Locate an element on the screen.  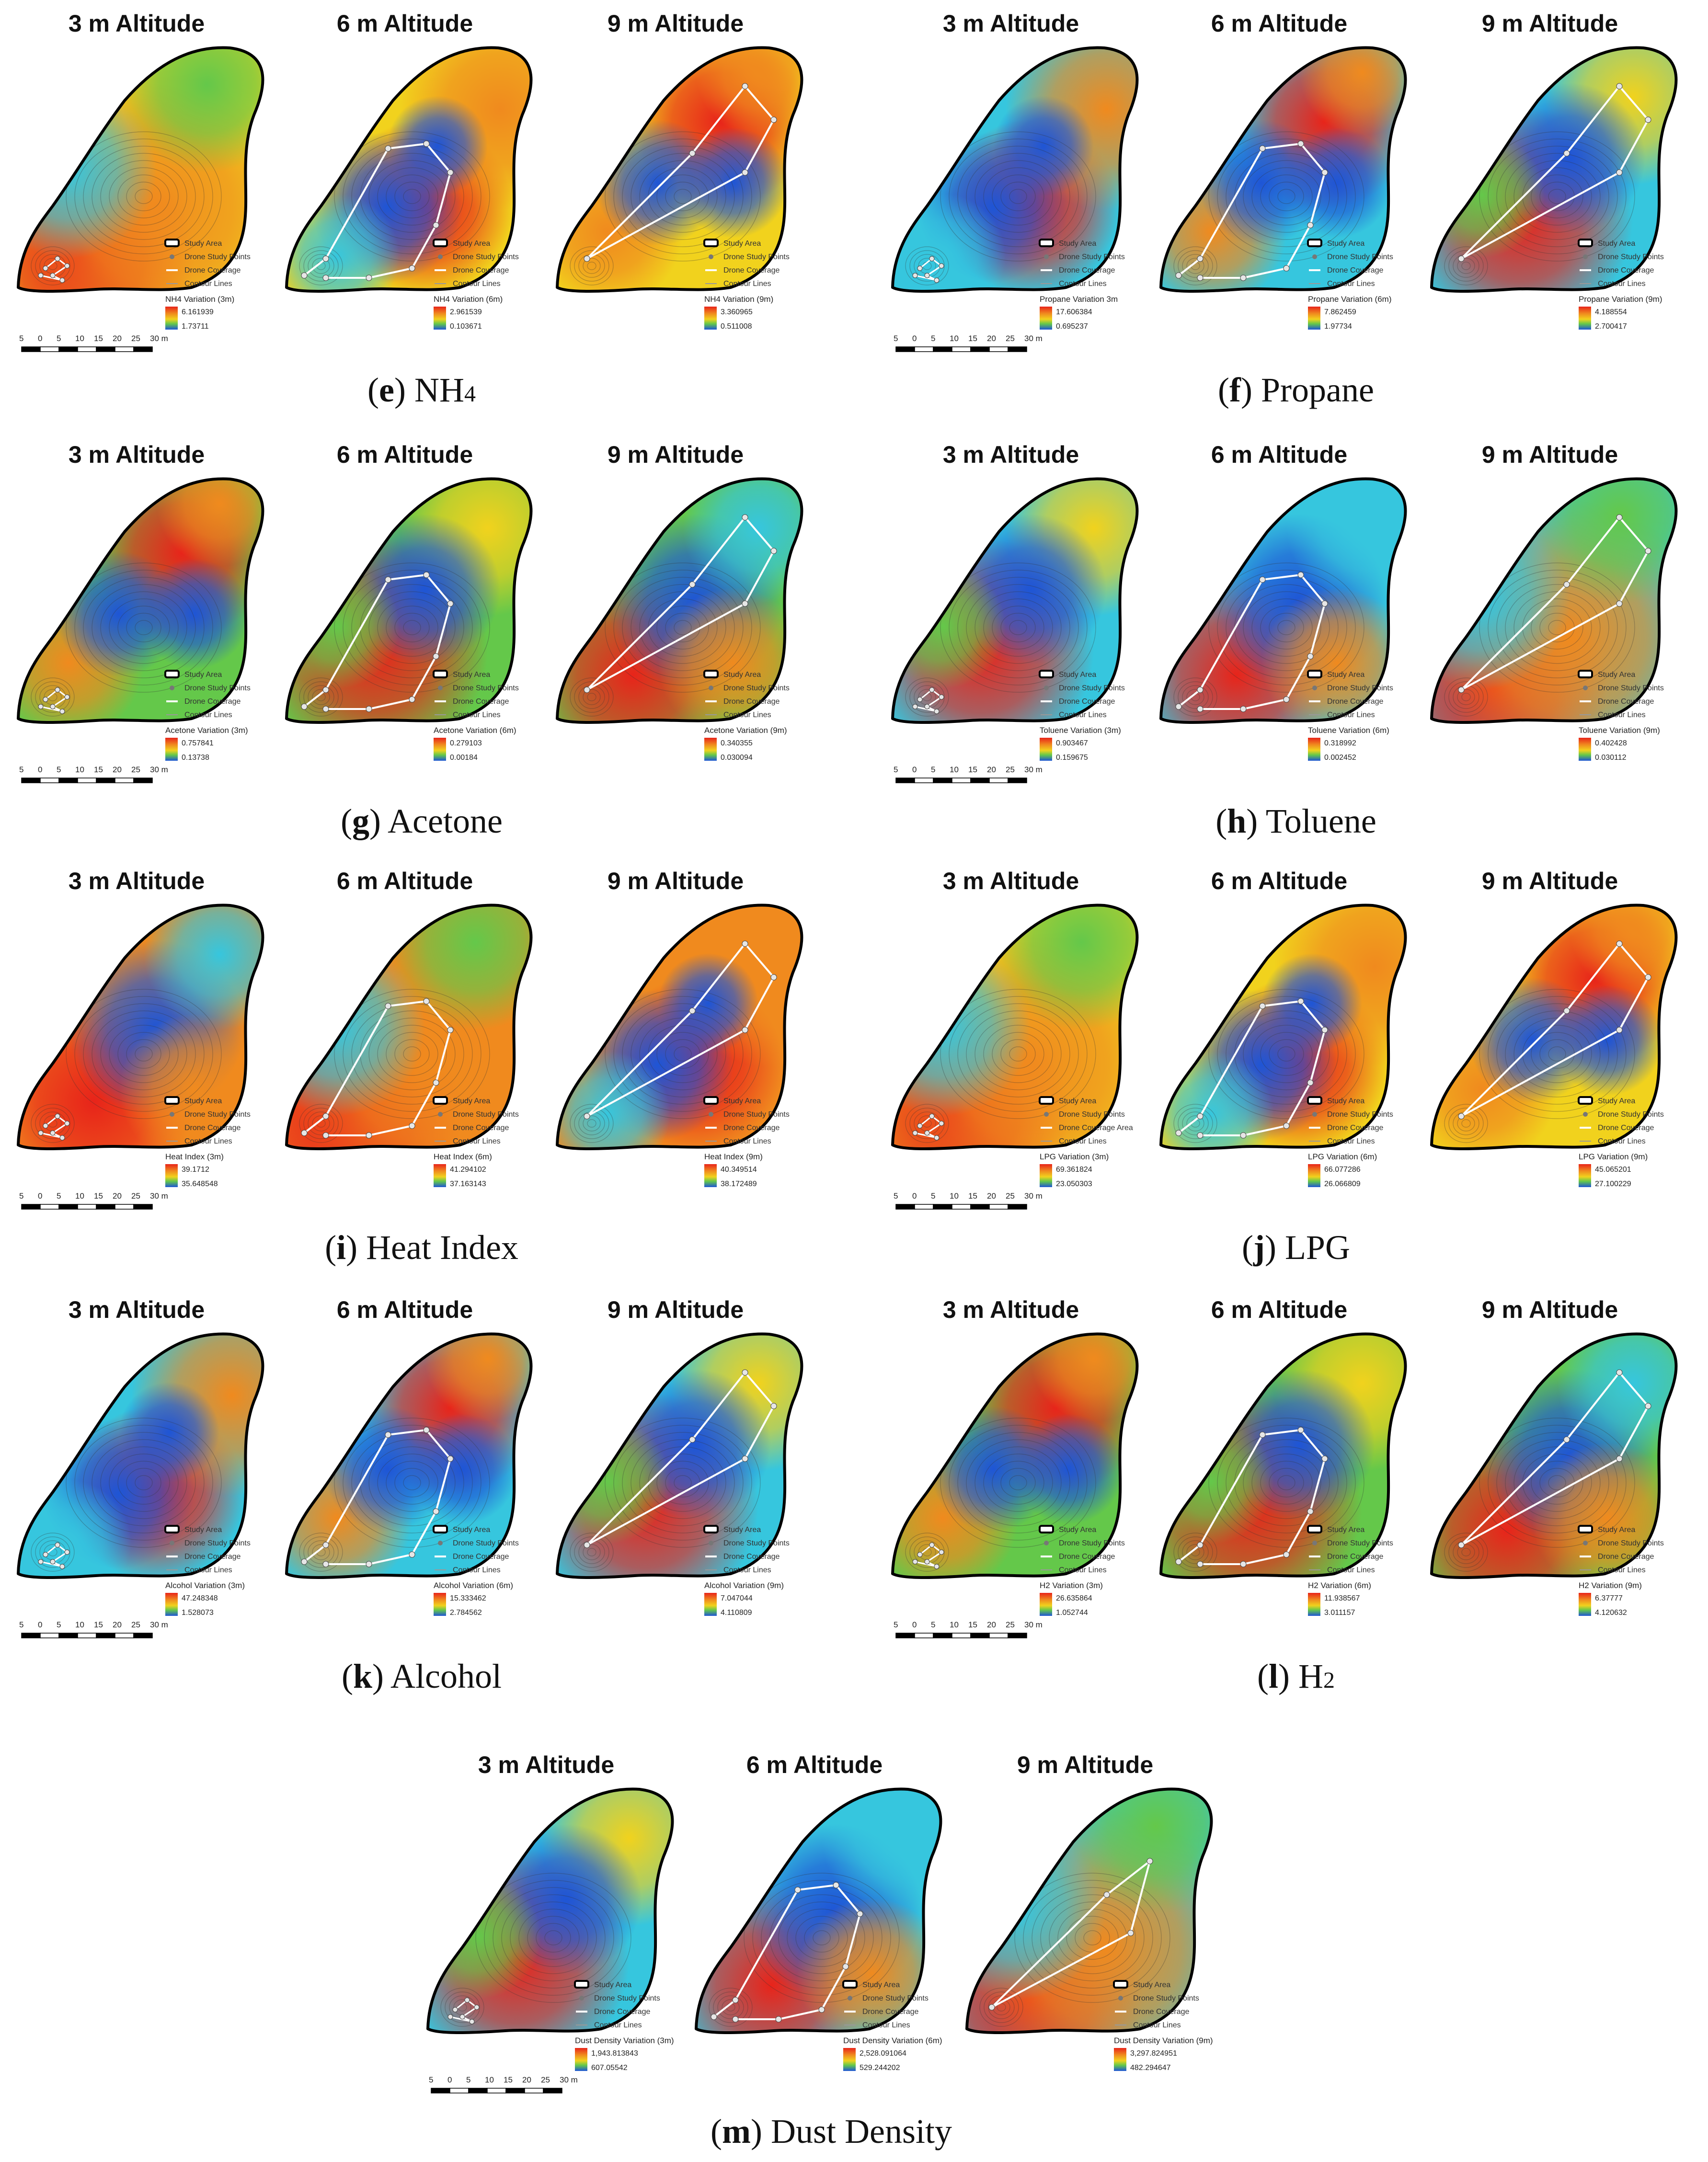
altitude-title: 3 m Altitude is located at coordinates (1011, 1309).